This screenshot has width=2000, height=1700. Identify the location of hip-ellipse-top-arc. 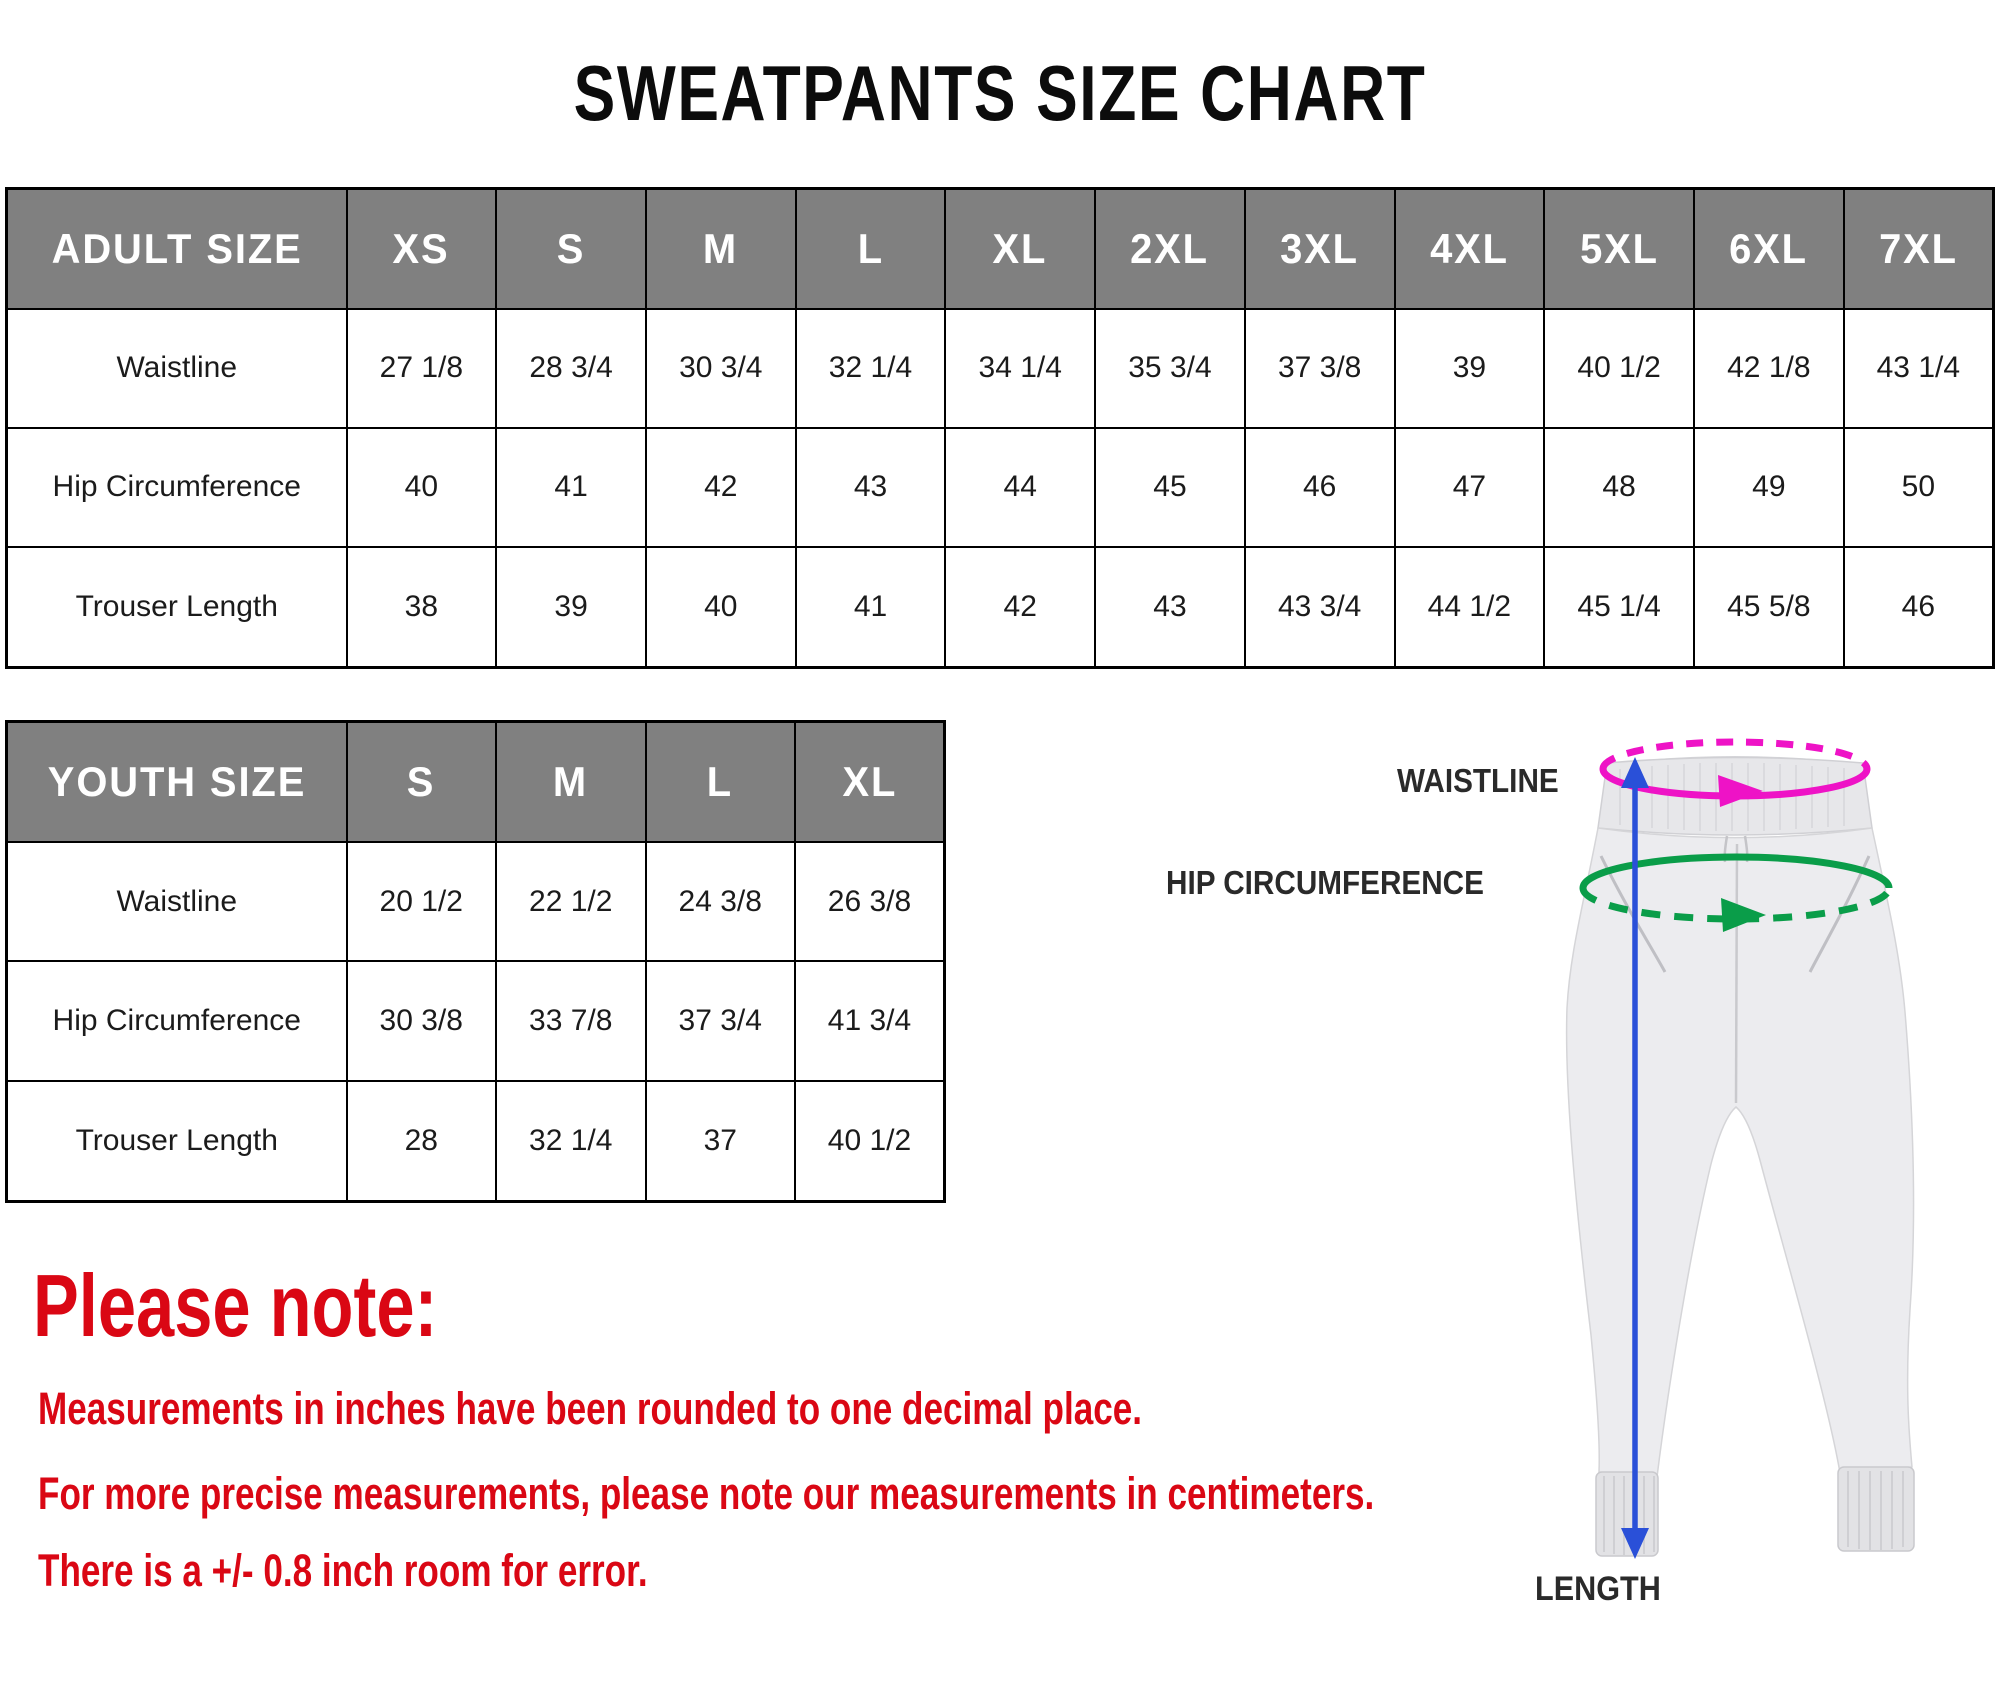
(1736, 871).